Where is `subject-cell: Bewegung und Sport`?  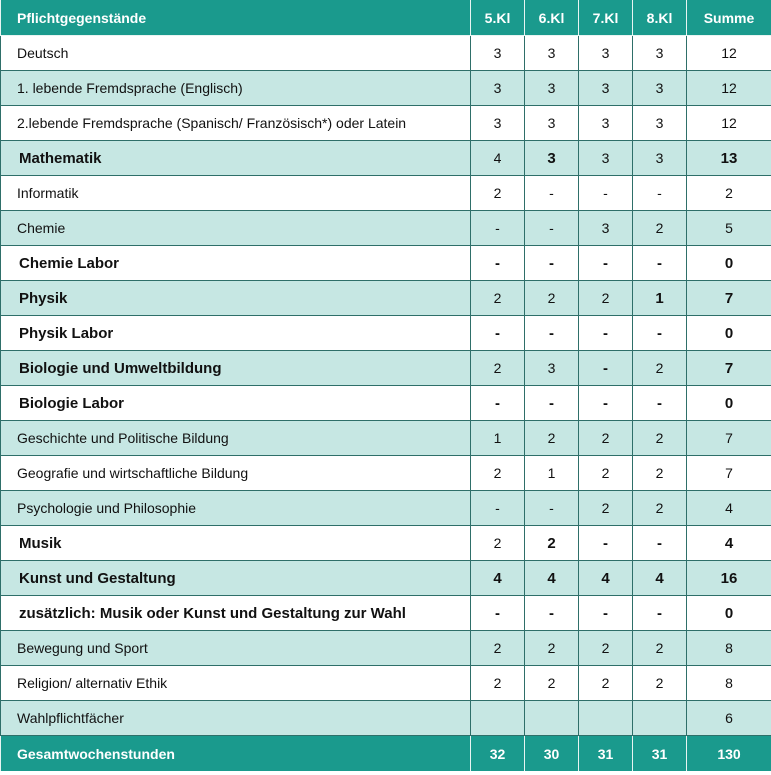
subject-cell: Bewegung und Sport is located at coordinates (235, 648).